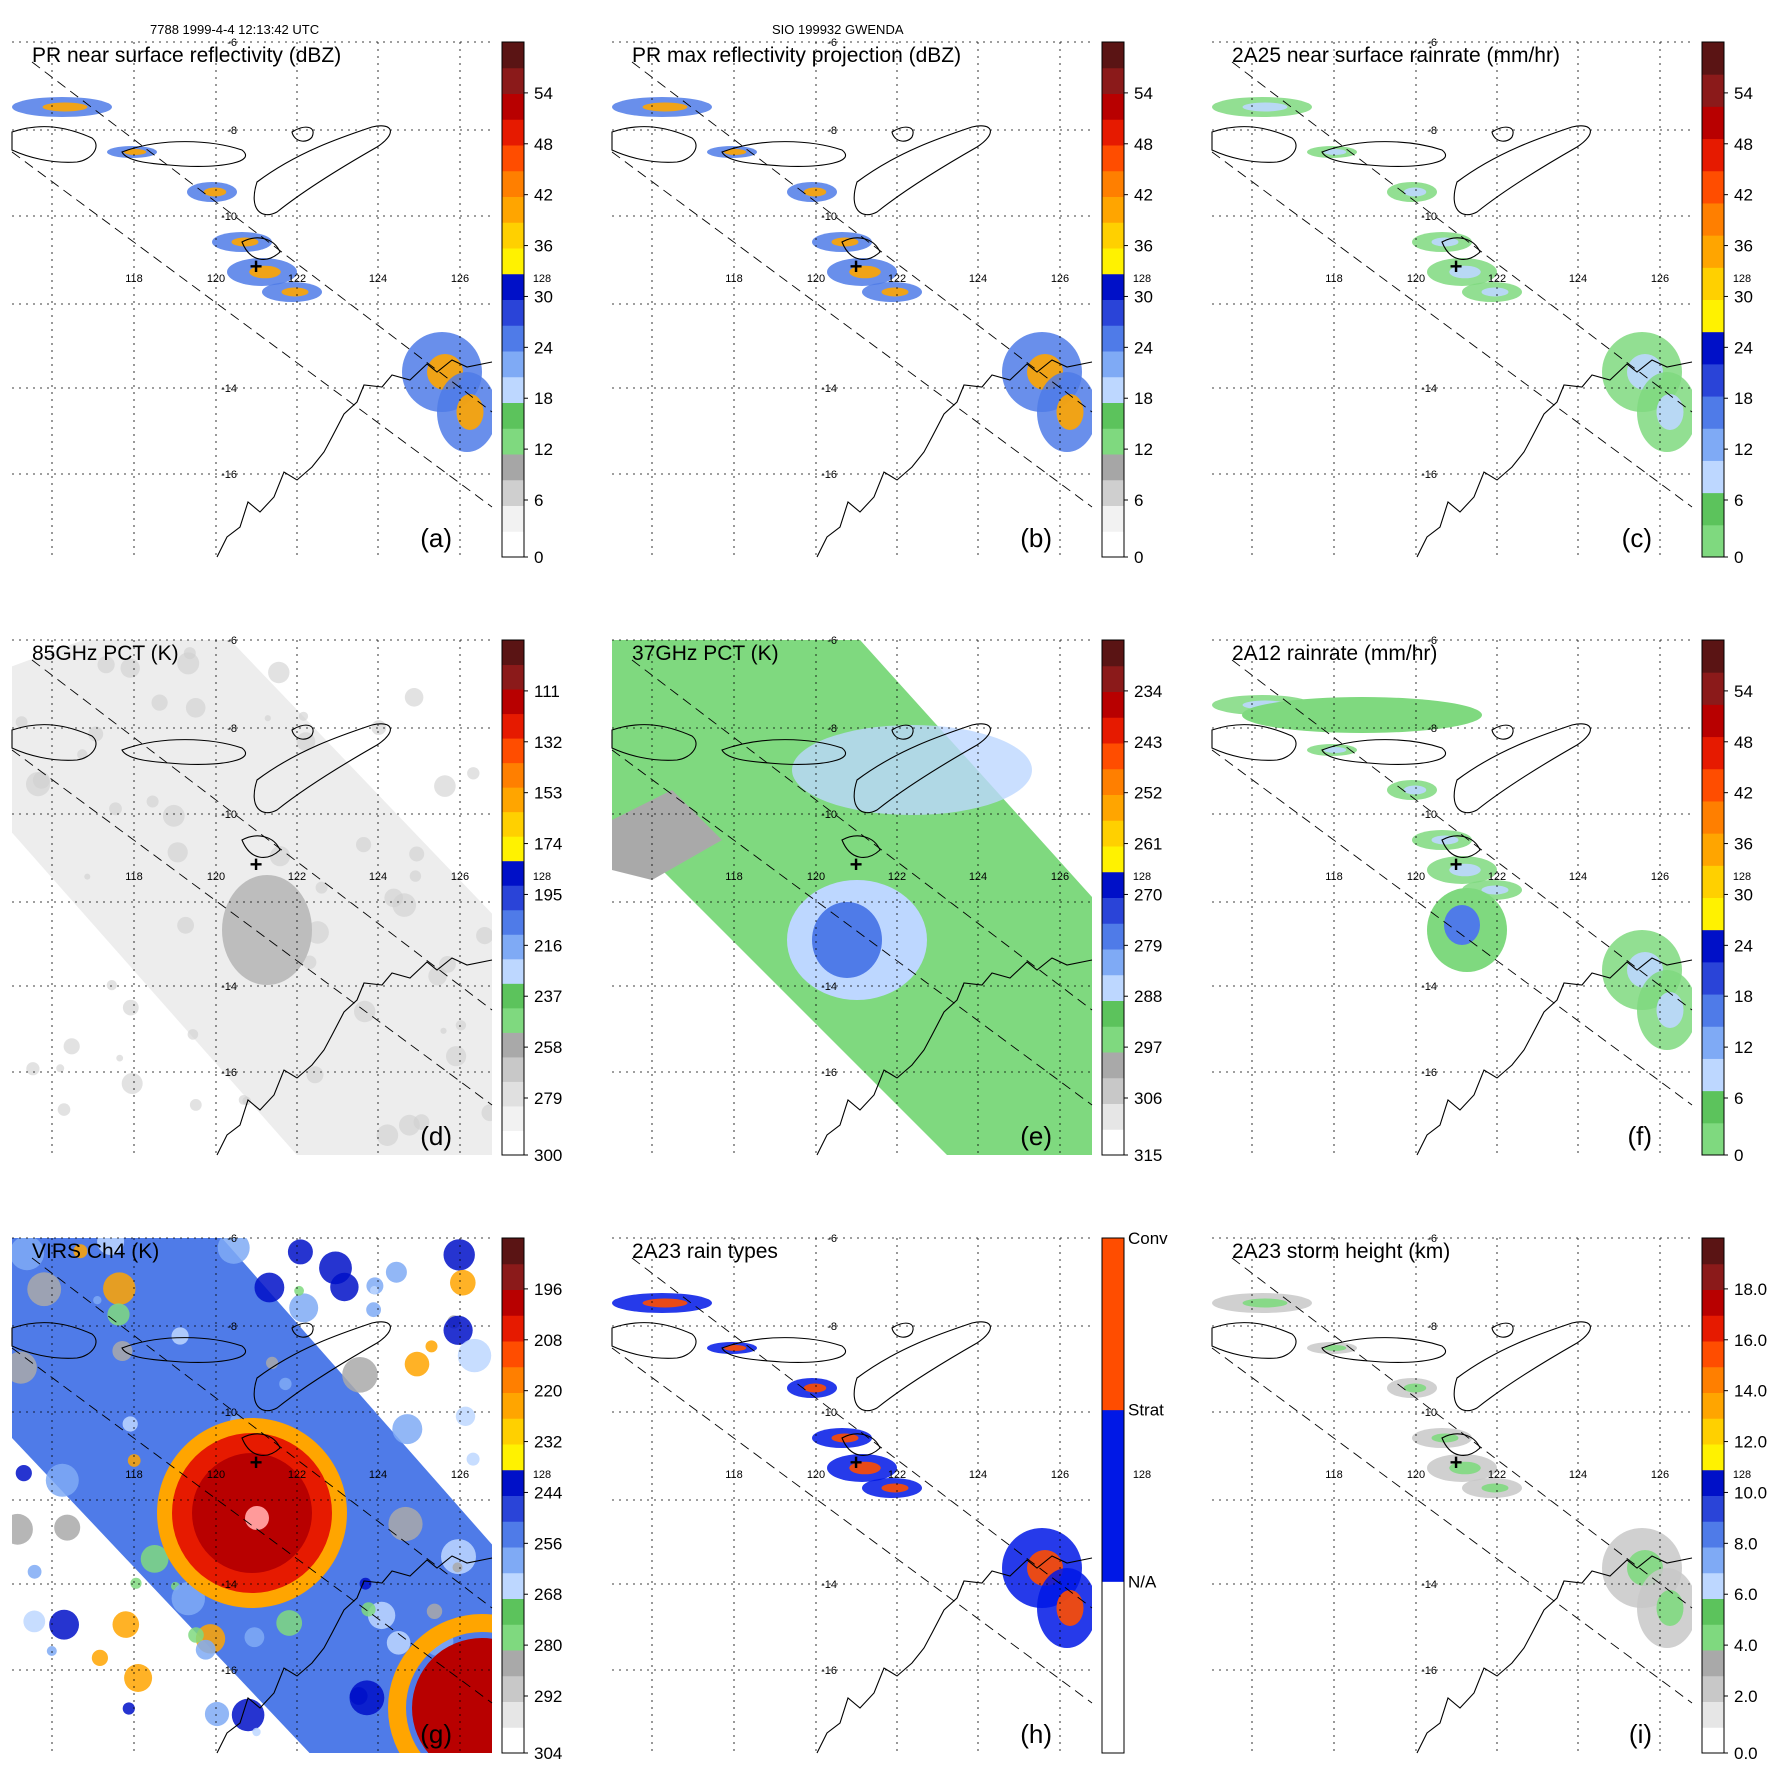 The height and width of the screenshot is (1771, 1771). What do you see at coordinates (1639, 1136) in the screenshot?
I see `panel-label: (f)` at bounding box center [1639, 1136].